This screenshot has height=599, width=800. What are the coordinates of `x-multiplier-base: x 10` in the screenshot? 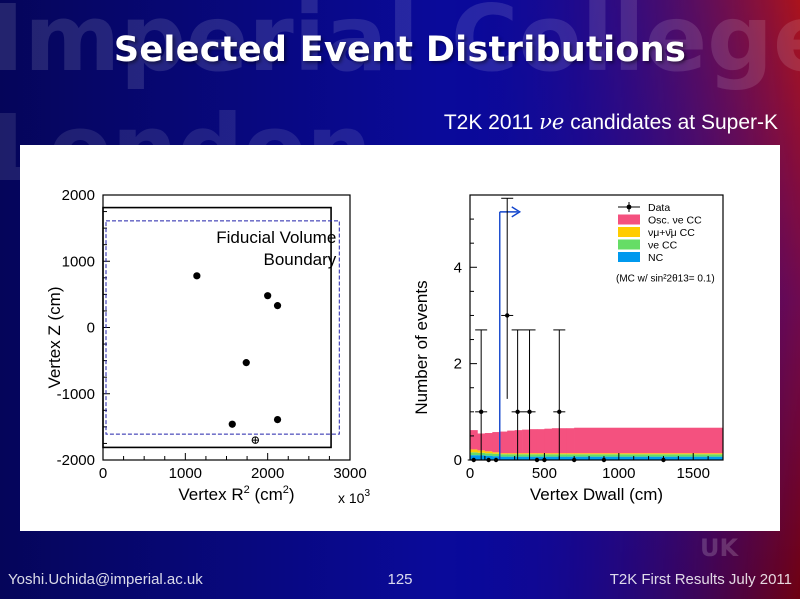 It's located at (351, 498).